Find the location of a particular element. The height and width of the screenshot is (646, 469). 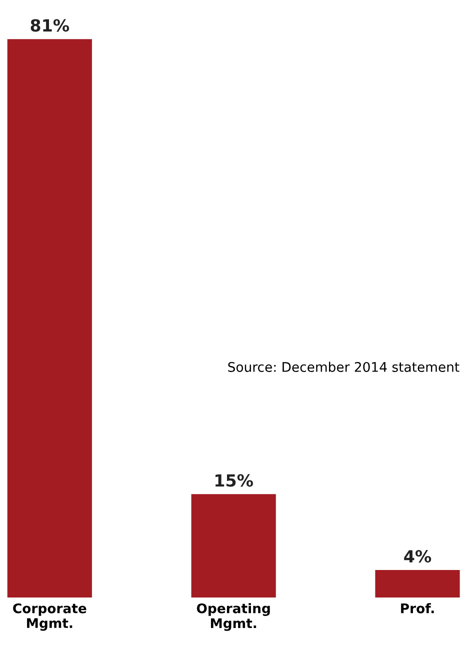

x-tick-label: Operating Mgmt. is located at coordinates (233, 617).